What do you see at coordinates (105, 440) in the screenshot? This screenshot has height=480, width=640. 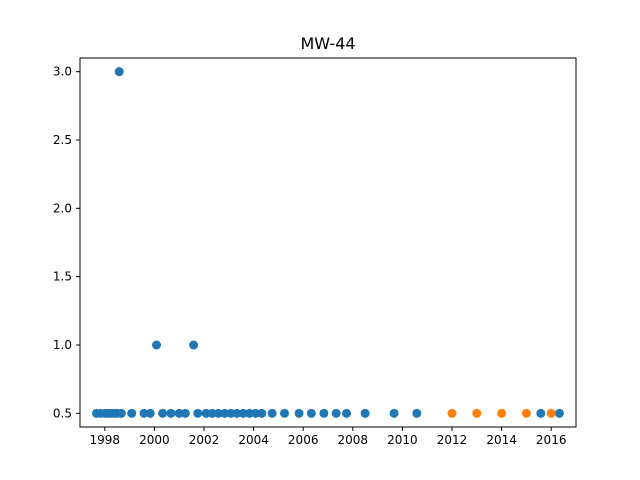 I see `x-tick-label: 1998` at bounding box center [105, 440].